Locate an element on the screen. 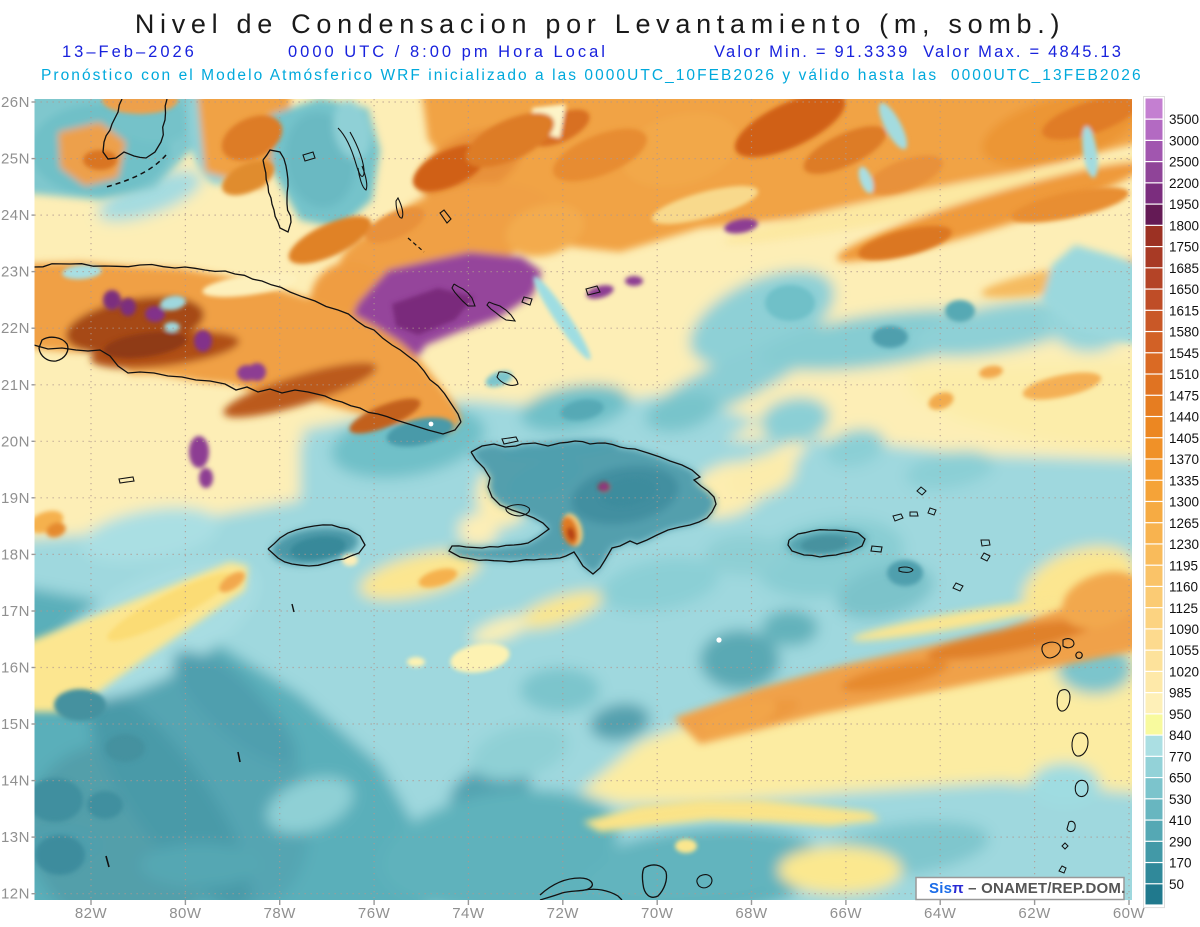  svg-text: 66W is located at coordinates (846, 913).